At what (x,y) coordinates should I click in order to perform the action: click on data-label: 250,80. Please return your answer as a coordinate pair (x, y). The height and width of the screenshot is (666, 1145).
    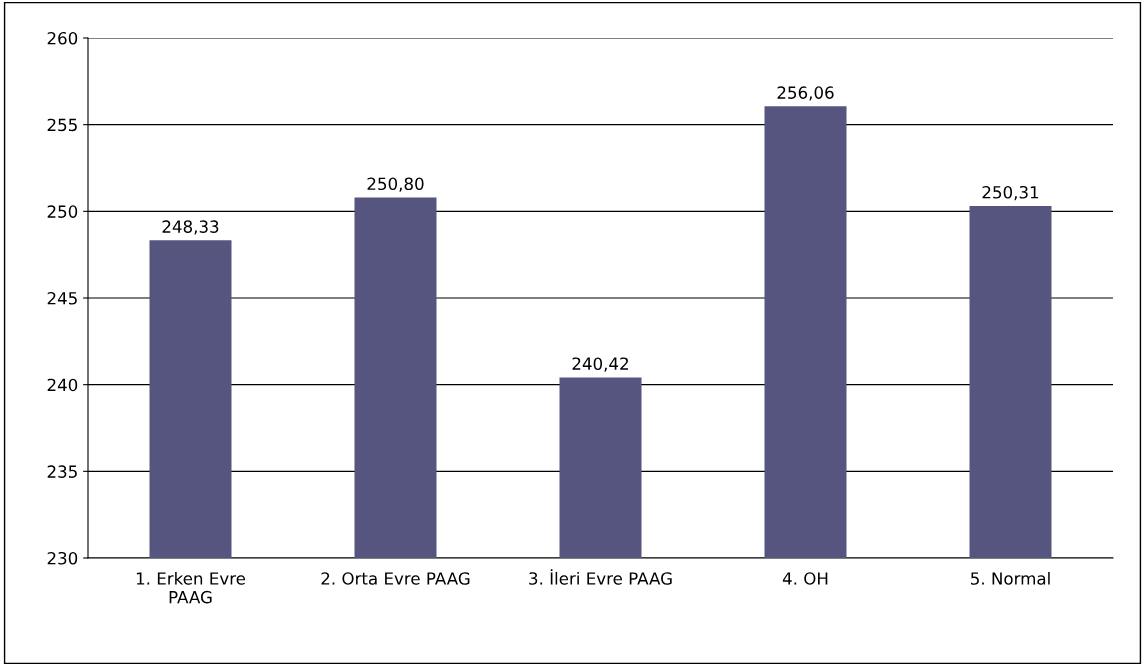
    Looking at the image, I should click on (395, 184).